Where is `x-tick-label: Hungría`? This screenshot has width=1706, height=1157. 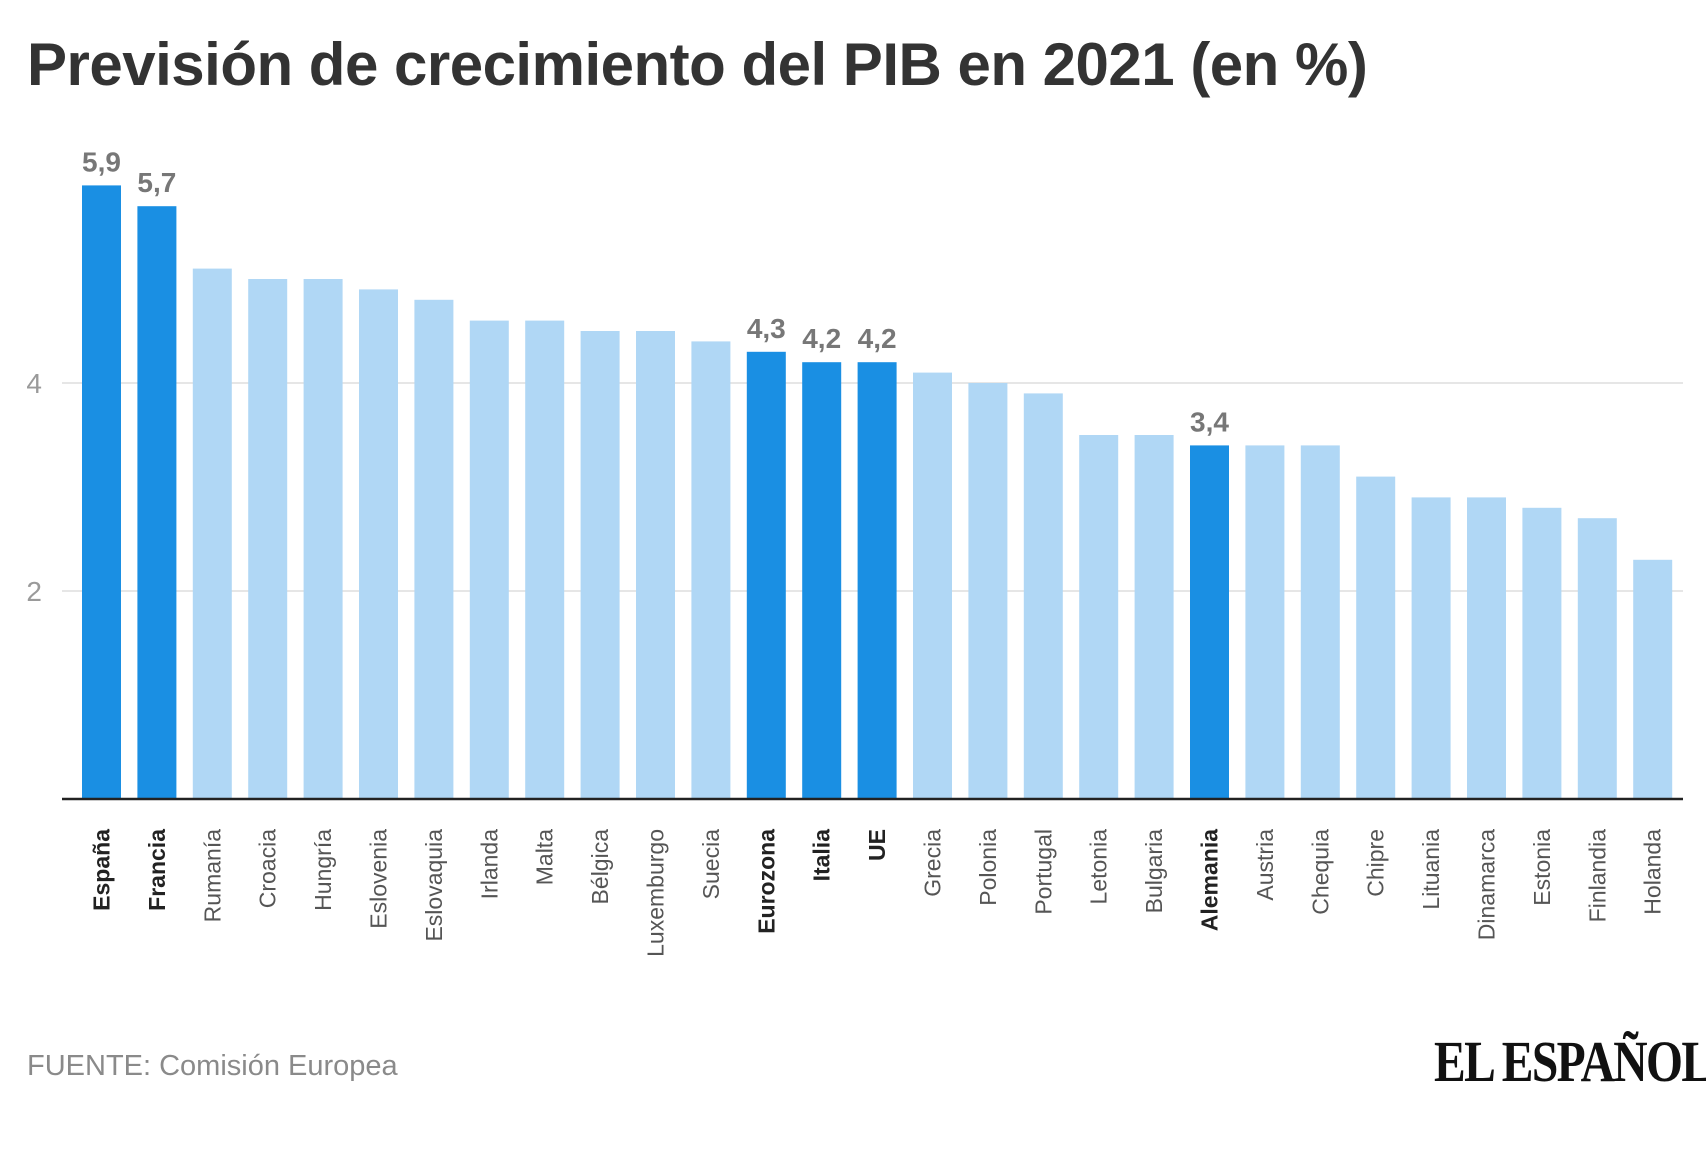
x-tick-label: Hungría is located at coordinates (323, 870).